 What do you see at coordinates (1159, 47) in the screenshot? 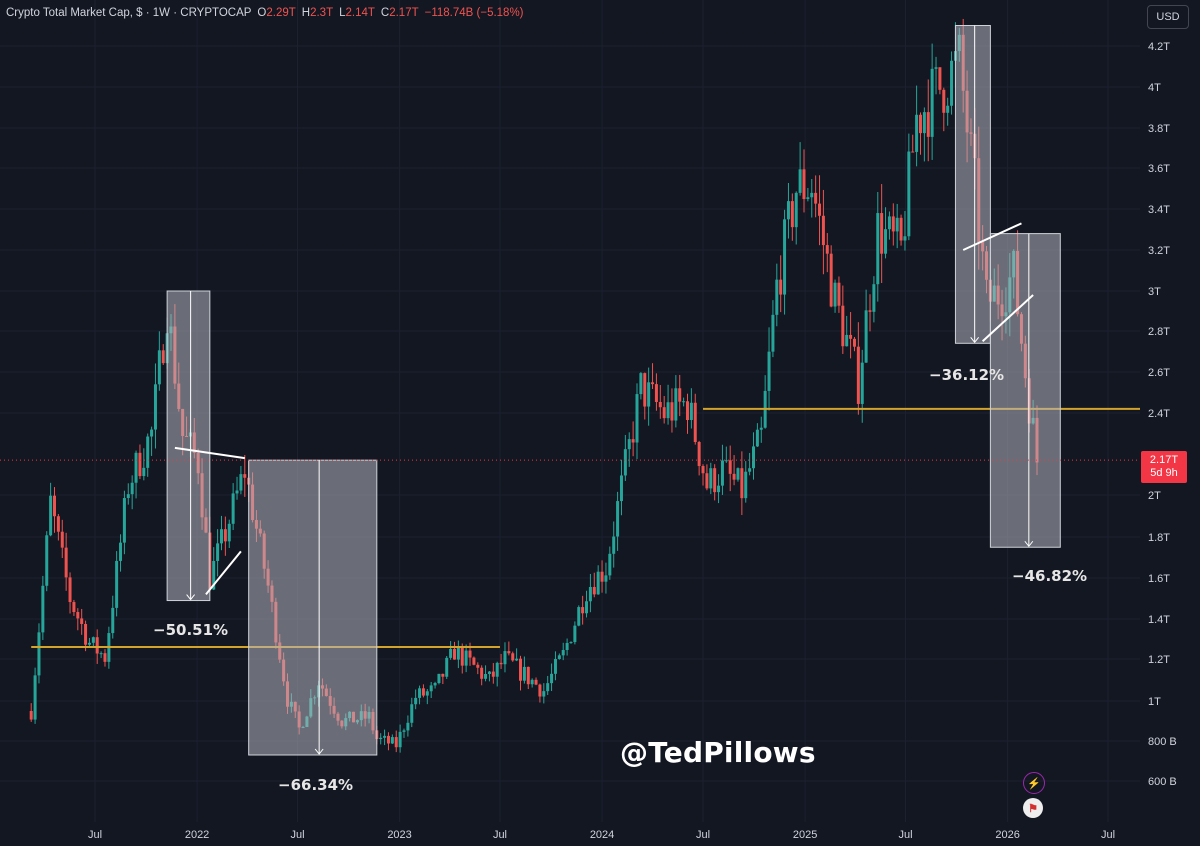
I see `y-tick-label: 4.2T` at bounding box center [1159, 47].